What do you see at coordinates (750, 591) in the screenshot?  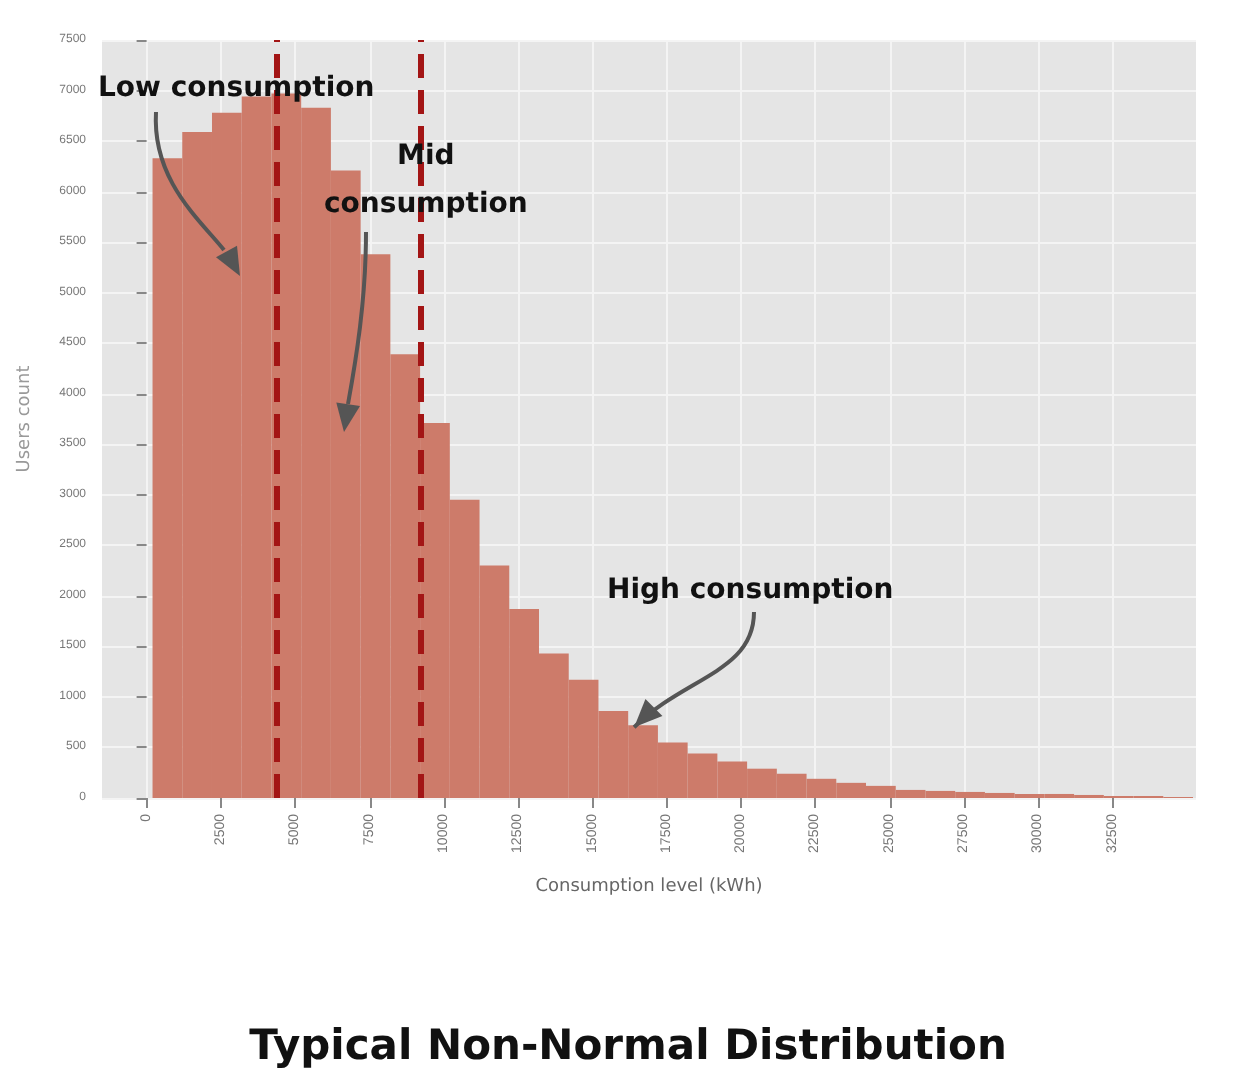 I see `annotation: High consumption` at bounding box center [750, 591].